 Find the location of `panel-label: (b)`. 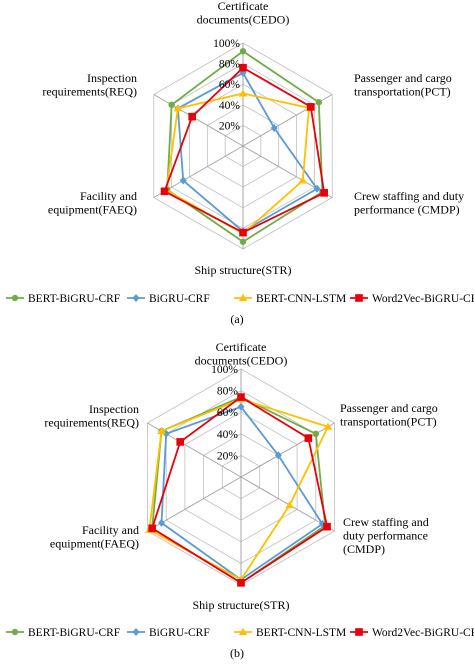

panel-label: (b) is located at coordinates (237, 653).